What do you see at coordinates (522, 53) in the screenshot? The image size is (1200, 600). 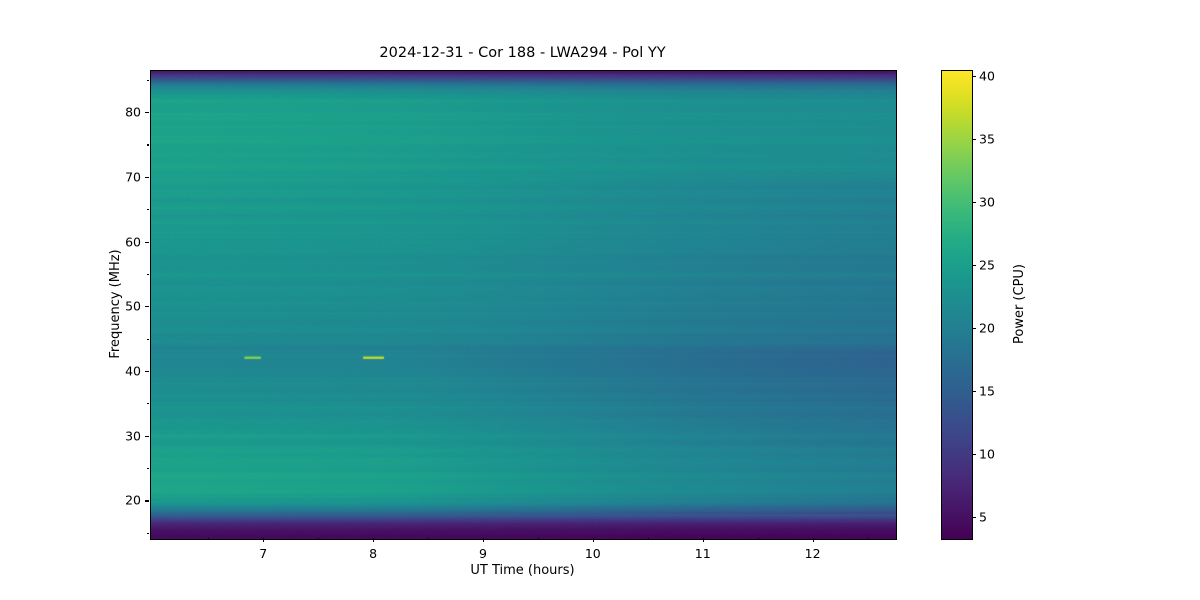 I see `page-title: 2024-12-31 - Cor 188 - LWA294 - Pol YY` at bounding box center [522, 53].